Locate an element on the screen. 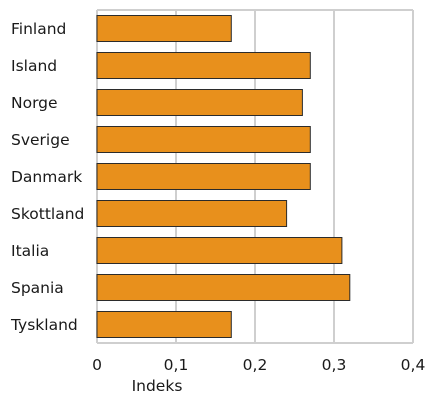 This screenshot has height=398, width=428. category-label: Norge is located at coordinates (34, 103).